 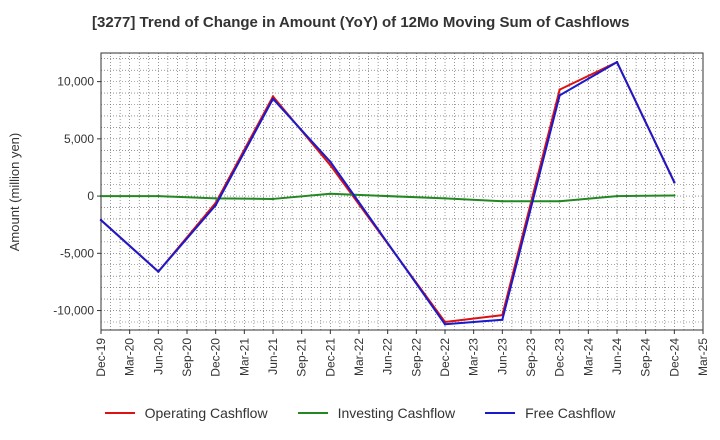 What do you see at coordinates (187, 357) in the screenshot?
I see `x-tick-label: Sep-20` at bounding box center [187, 357].